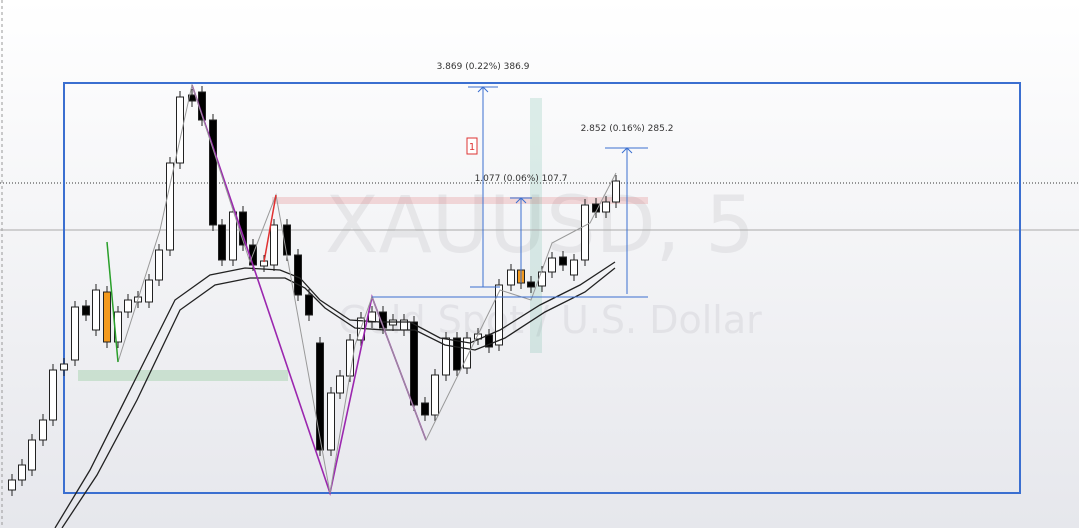 The image size is (1079, 528). Describe the element at coordinates (521, 179) in the screenshot. I see `measure-label: 1.077 (0.06%) 107.7` at that location.